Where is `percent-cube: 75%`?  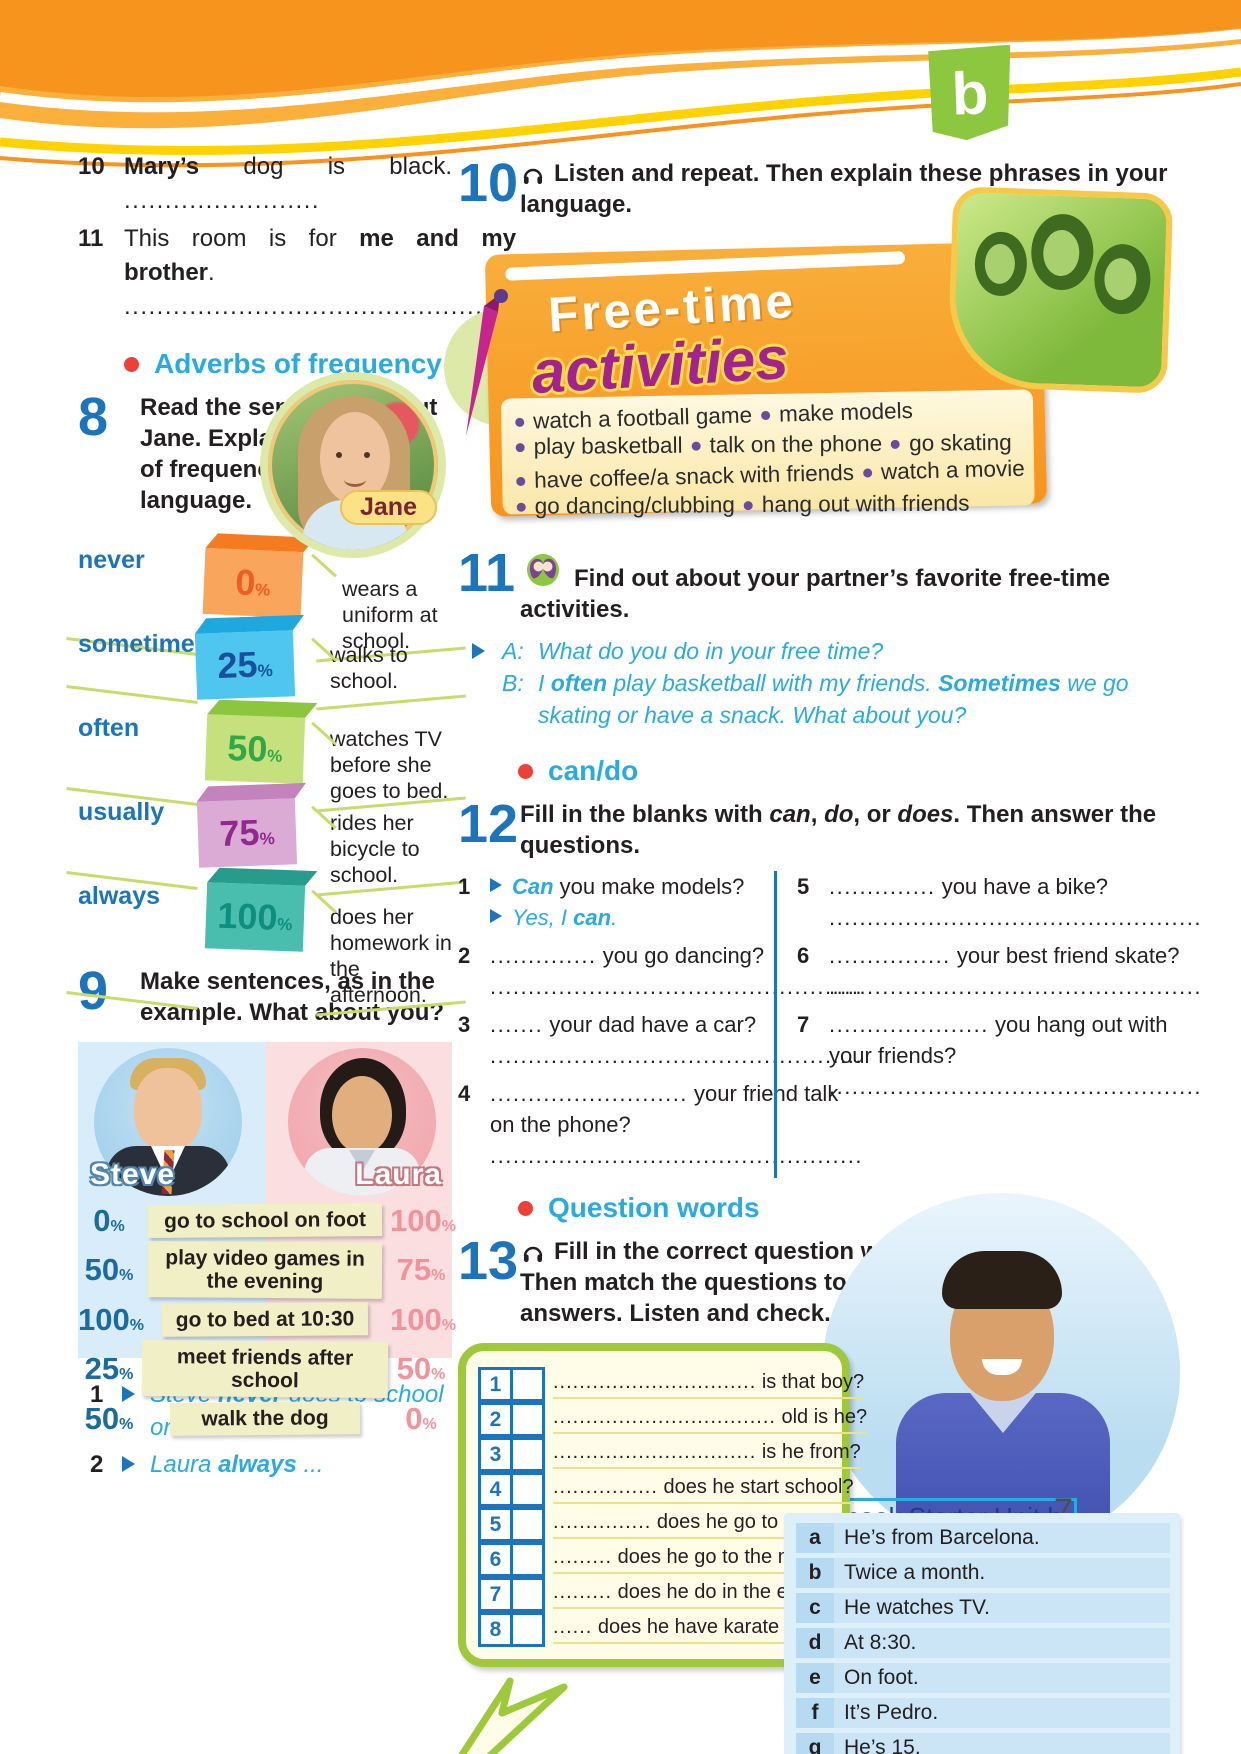 percent-cube: 75% is located at coordinates (251, 825).